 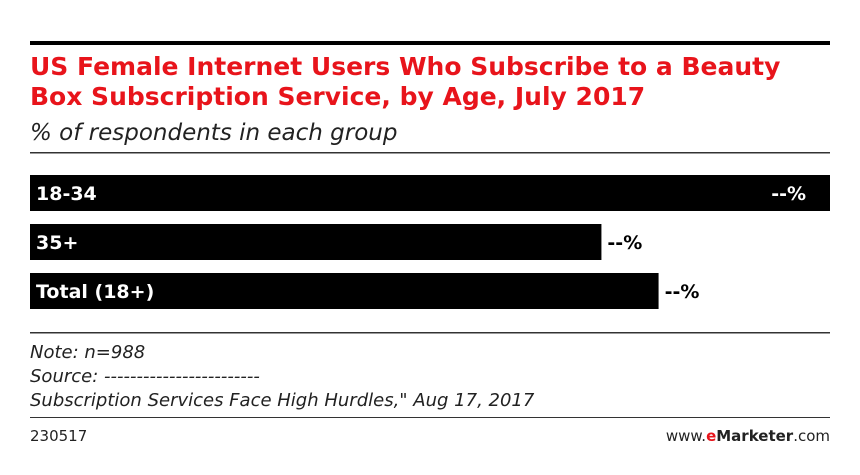 What do you see at coordinates (430, 43) in the screenshot?
I see `top-rule` at bounding box center [430, 43].